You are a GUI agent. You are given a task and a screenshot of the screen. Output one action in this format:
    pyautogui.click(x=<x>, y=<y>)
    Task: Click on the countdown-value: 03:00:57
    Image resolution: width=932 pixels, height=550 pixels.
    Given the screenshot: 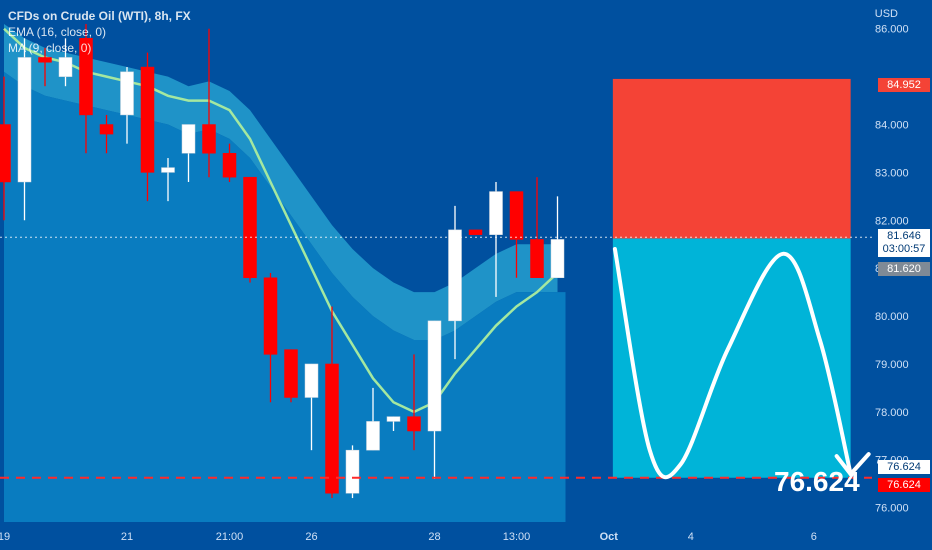 What is the action you would take?
    pyautogui.click(x=904, y=249)
    